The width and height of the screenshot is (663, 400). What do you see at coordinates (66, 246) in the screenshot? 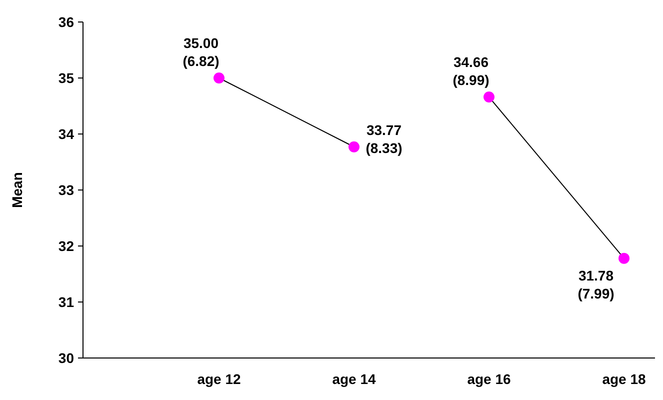
I see `y-tick-label: 32` at bounding box center [66, 246].